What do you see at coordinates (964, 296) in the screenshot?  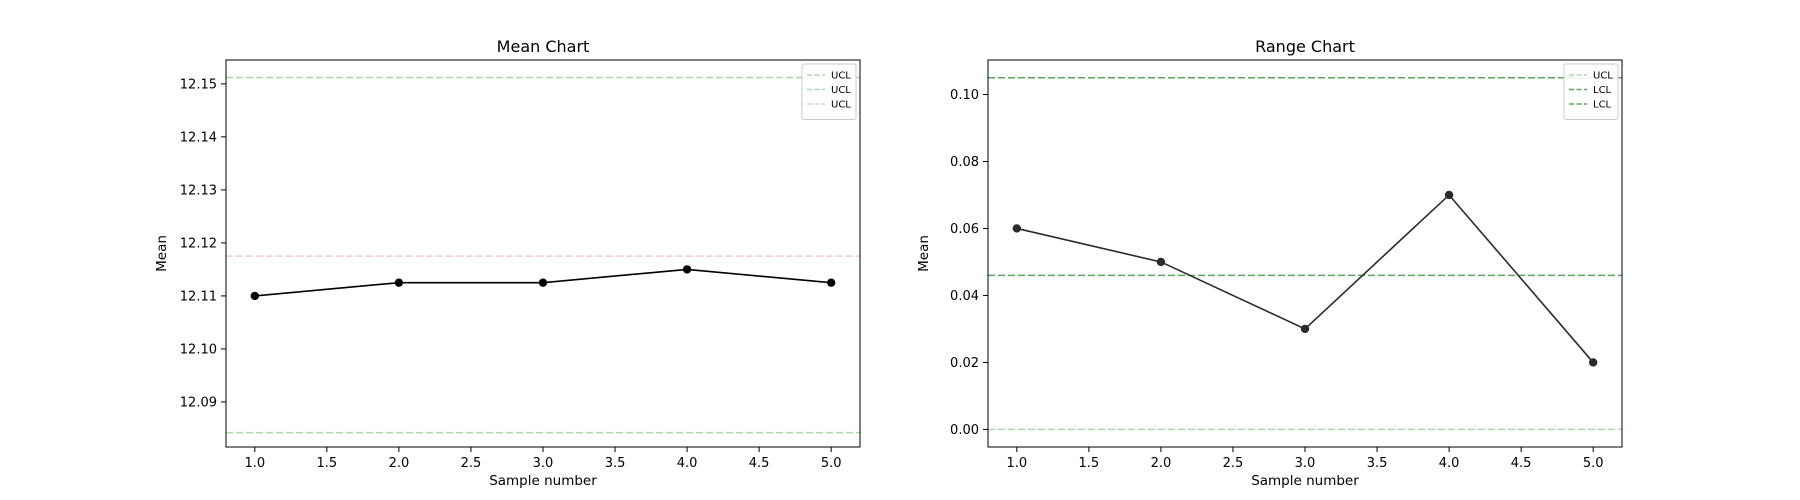 I see `y-tick-label: 0.04` at bounding box center [964, 296].